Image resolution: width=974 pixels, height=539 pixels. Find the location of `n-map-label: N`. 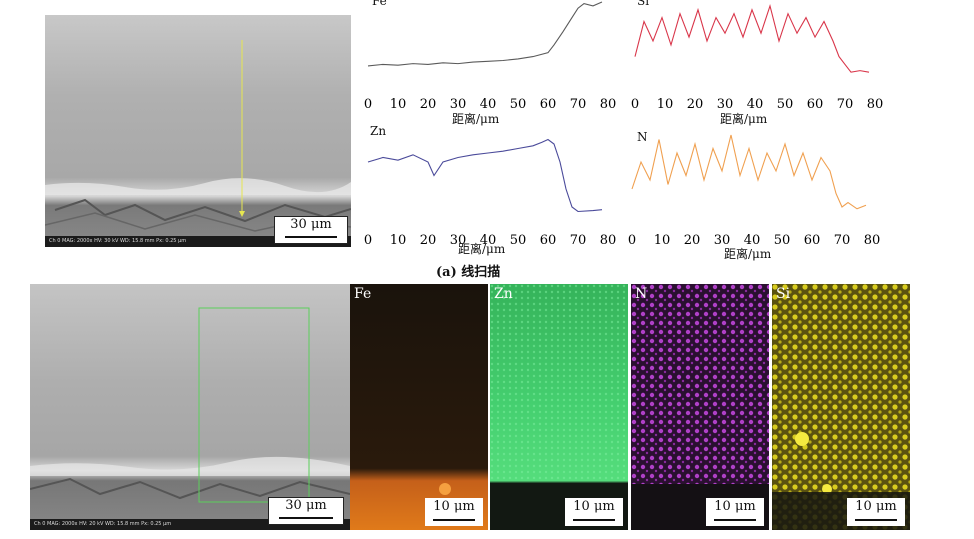

n-map-label: N is located at coordinates (641, 294).